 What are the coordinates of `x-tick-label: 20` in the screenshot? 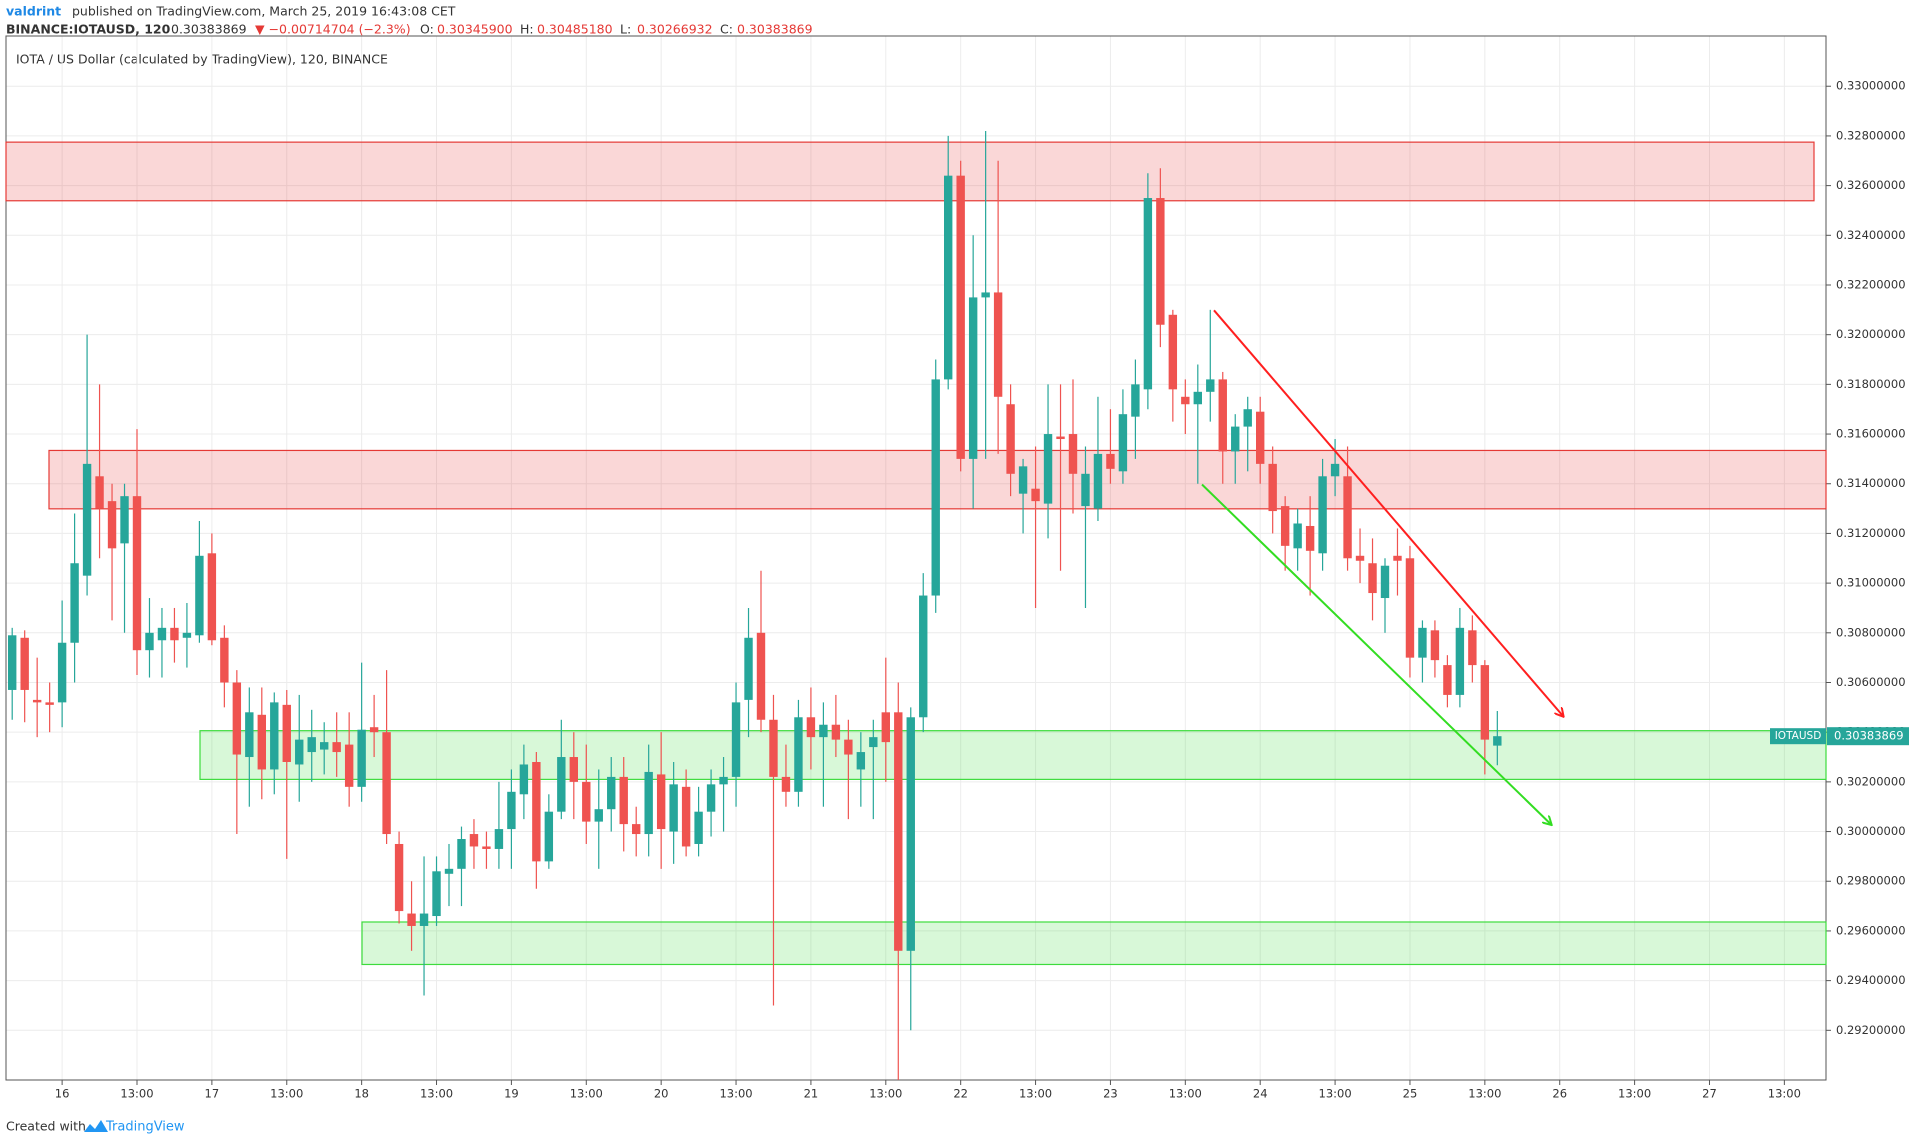 It's located at (661, 1094).